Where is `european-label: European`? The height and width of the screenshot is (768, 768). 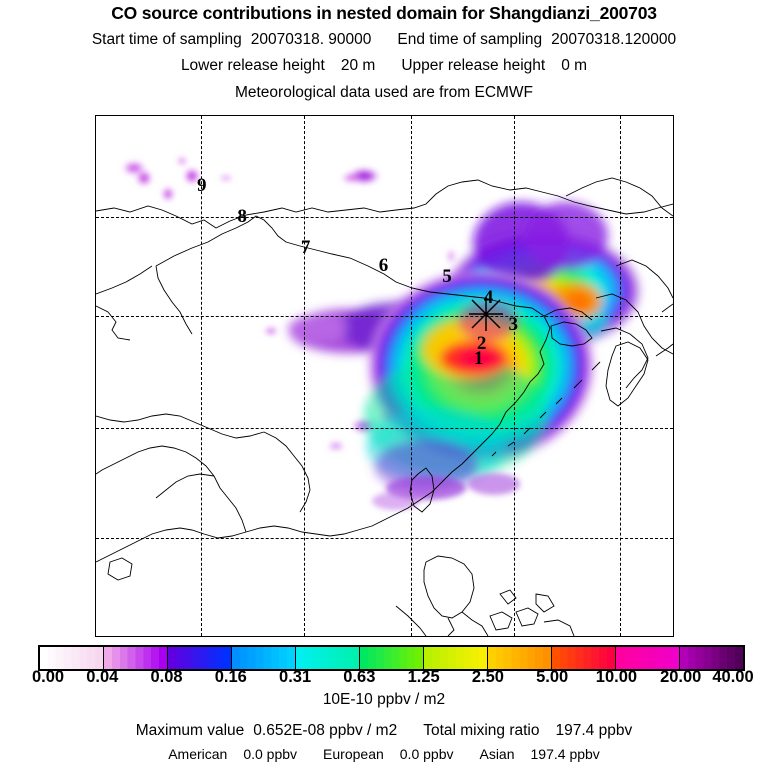
european-label: European is located at coordinates (353, 754).